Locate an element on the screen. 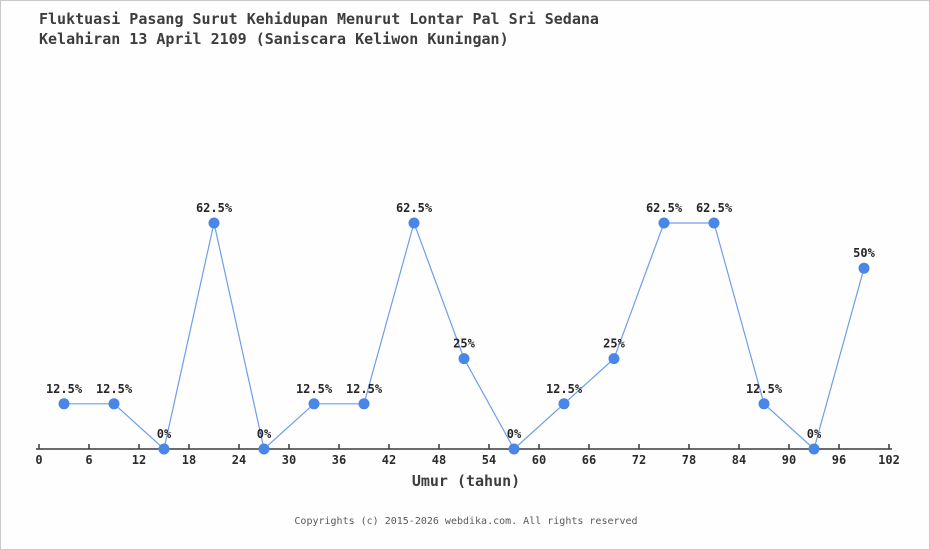  x-axis-tick-label: 18 is located at coordinates (189, 460).